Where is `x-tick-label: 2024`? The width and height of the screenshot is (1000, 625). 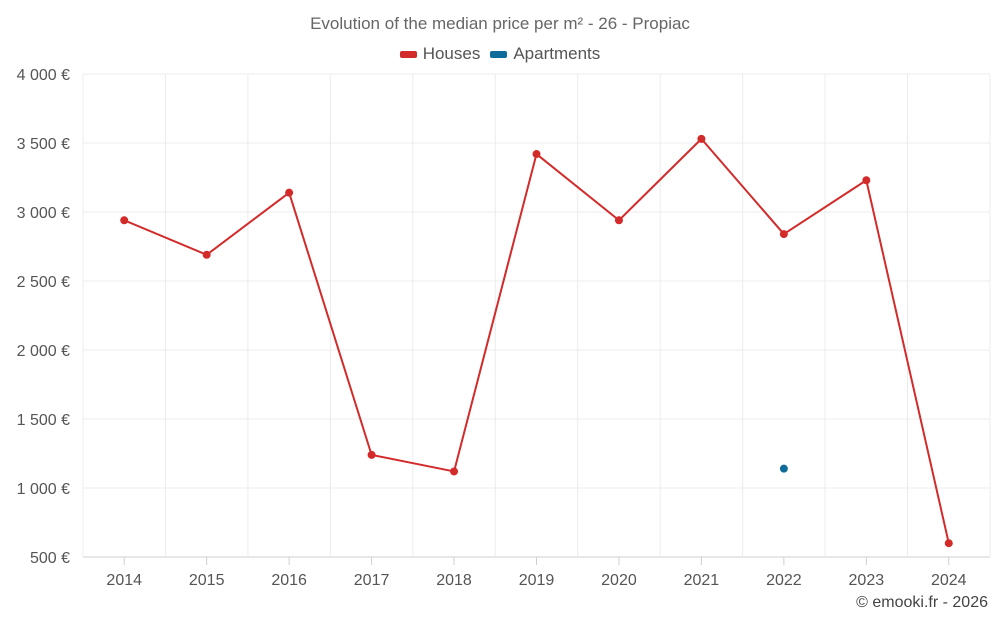
x-tick-label: 2024 is located at coordinates (949, 580).